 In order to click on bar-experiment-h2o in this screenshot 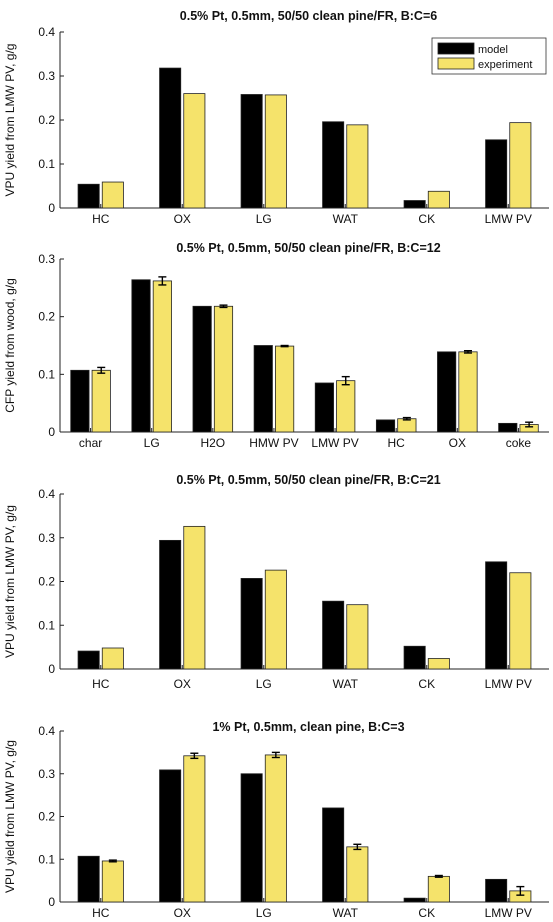, I will do `click(223, 369)`.